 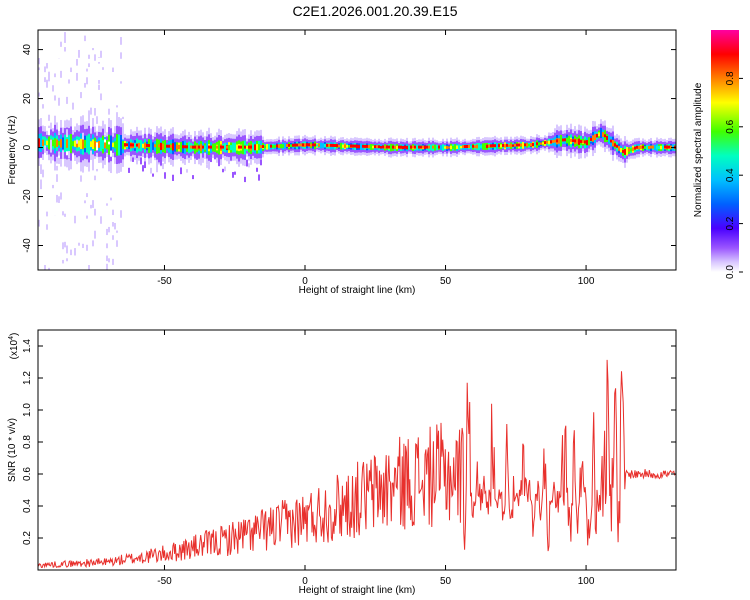 What do you see at coordinates (27, 99) in the screenshot?
I see `spectrogram-y-tick-label: 20` at bounding box center [27, 99].